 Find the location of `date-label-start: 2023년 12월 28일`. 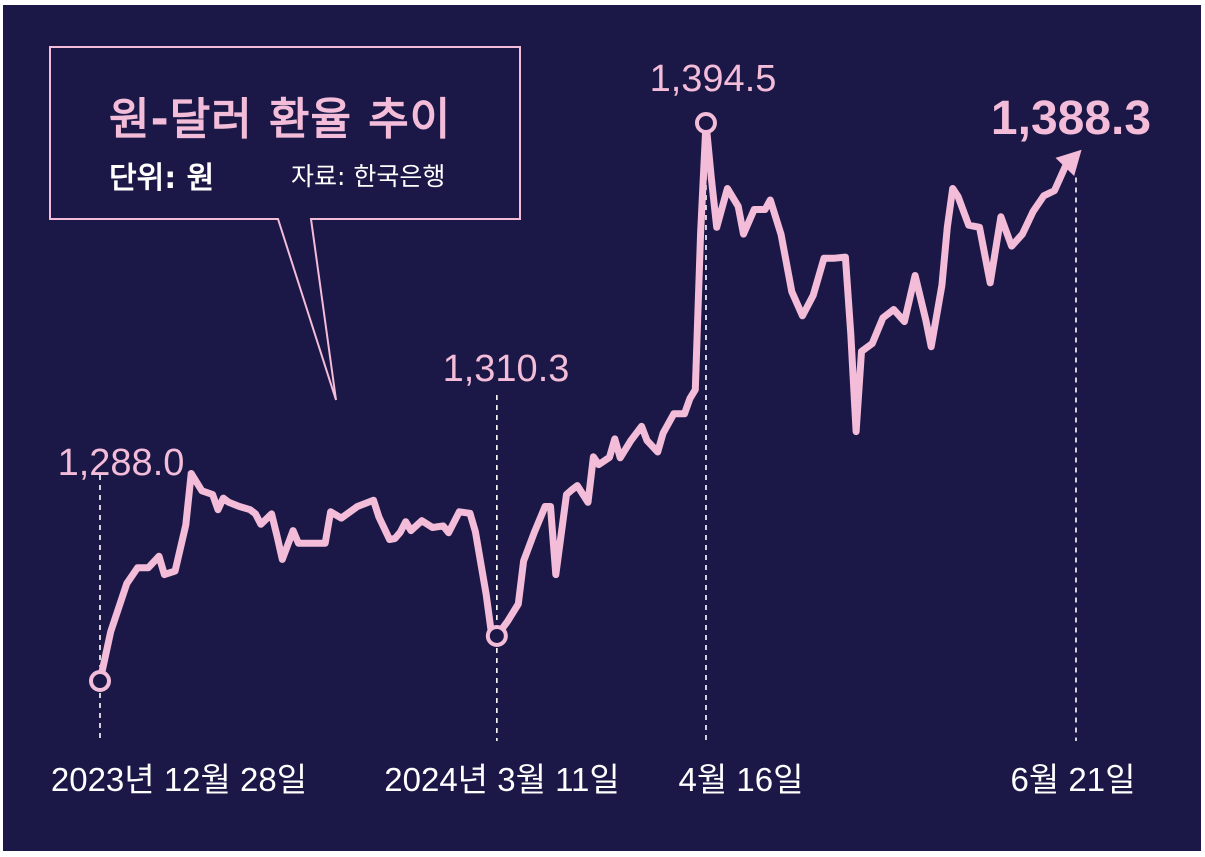

date-label-start: 2023년 12월 28일 is located at coordinates (179, 779).